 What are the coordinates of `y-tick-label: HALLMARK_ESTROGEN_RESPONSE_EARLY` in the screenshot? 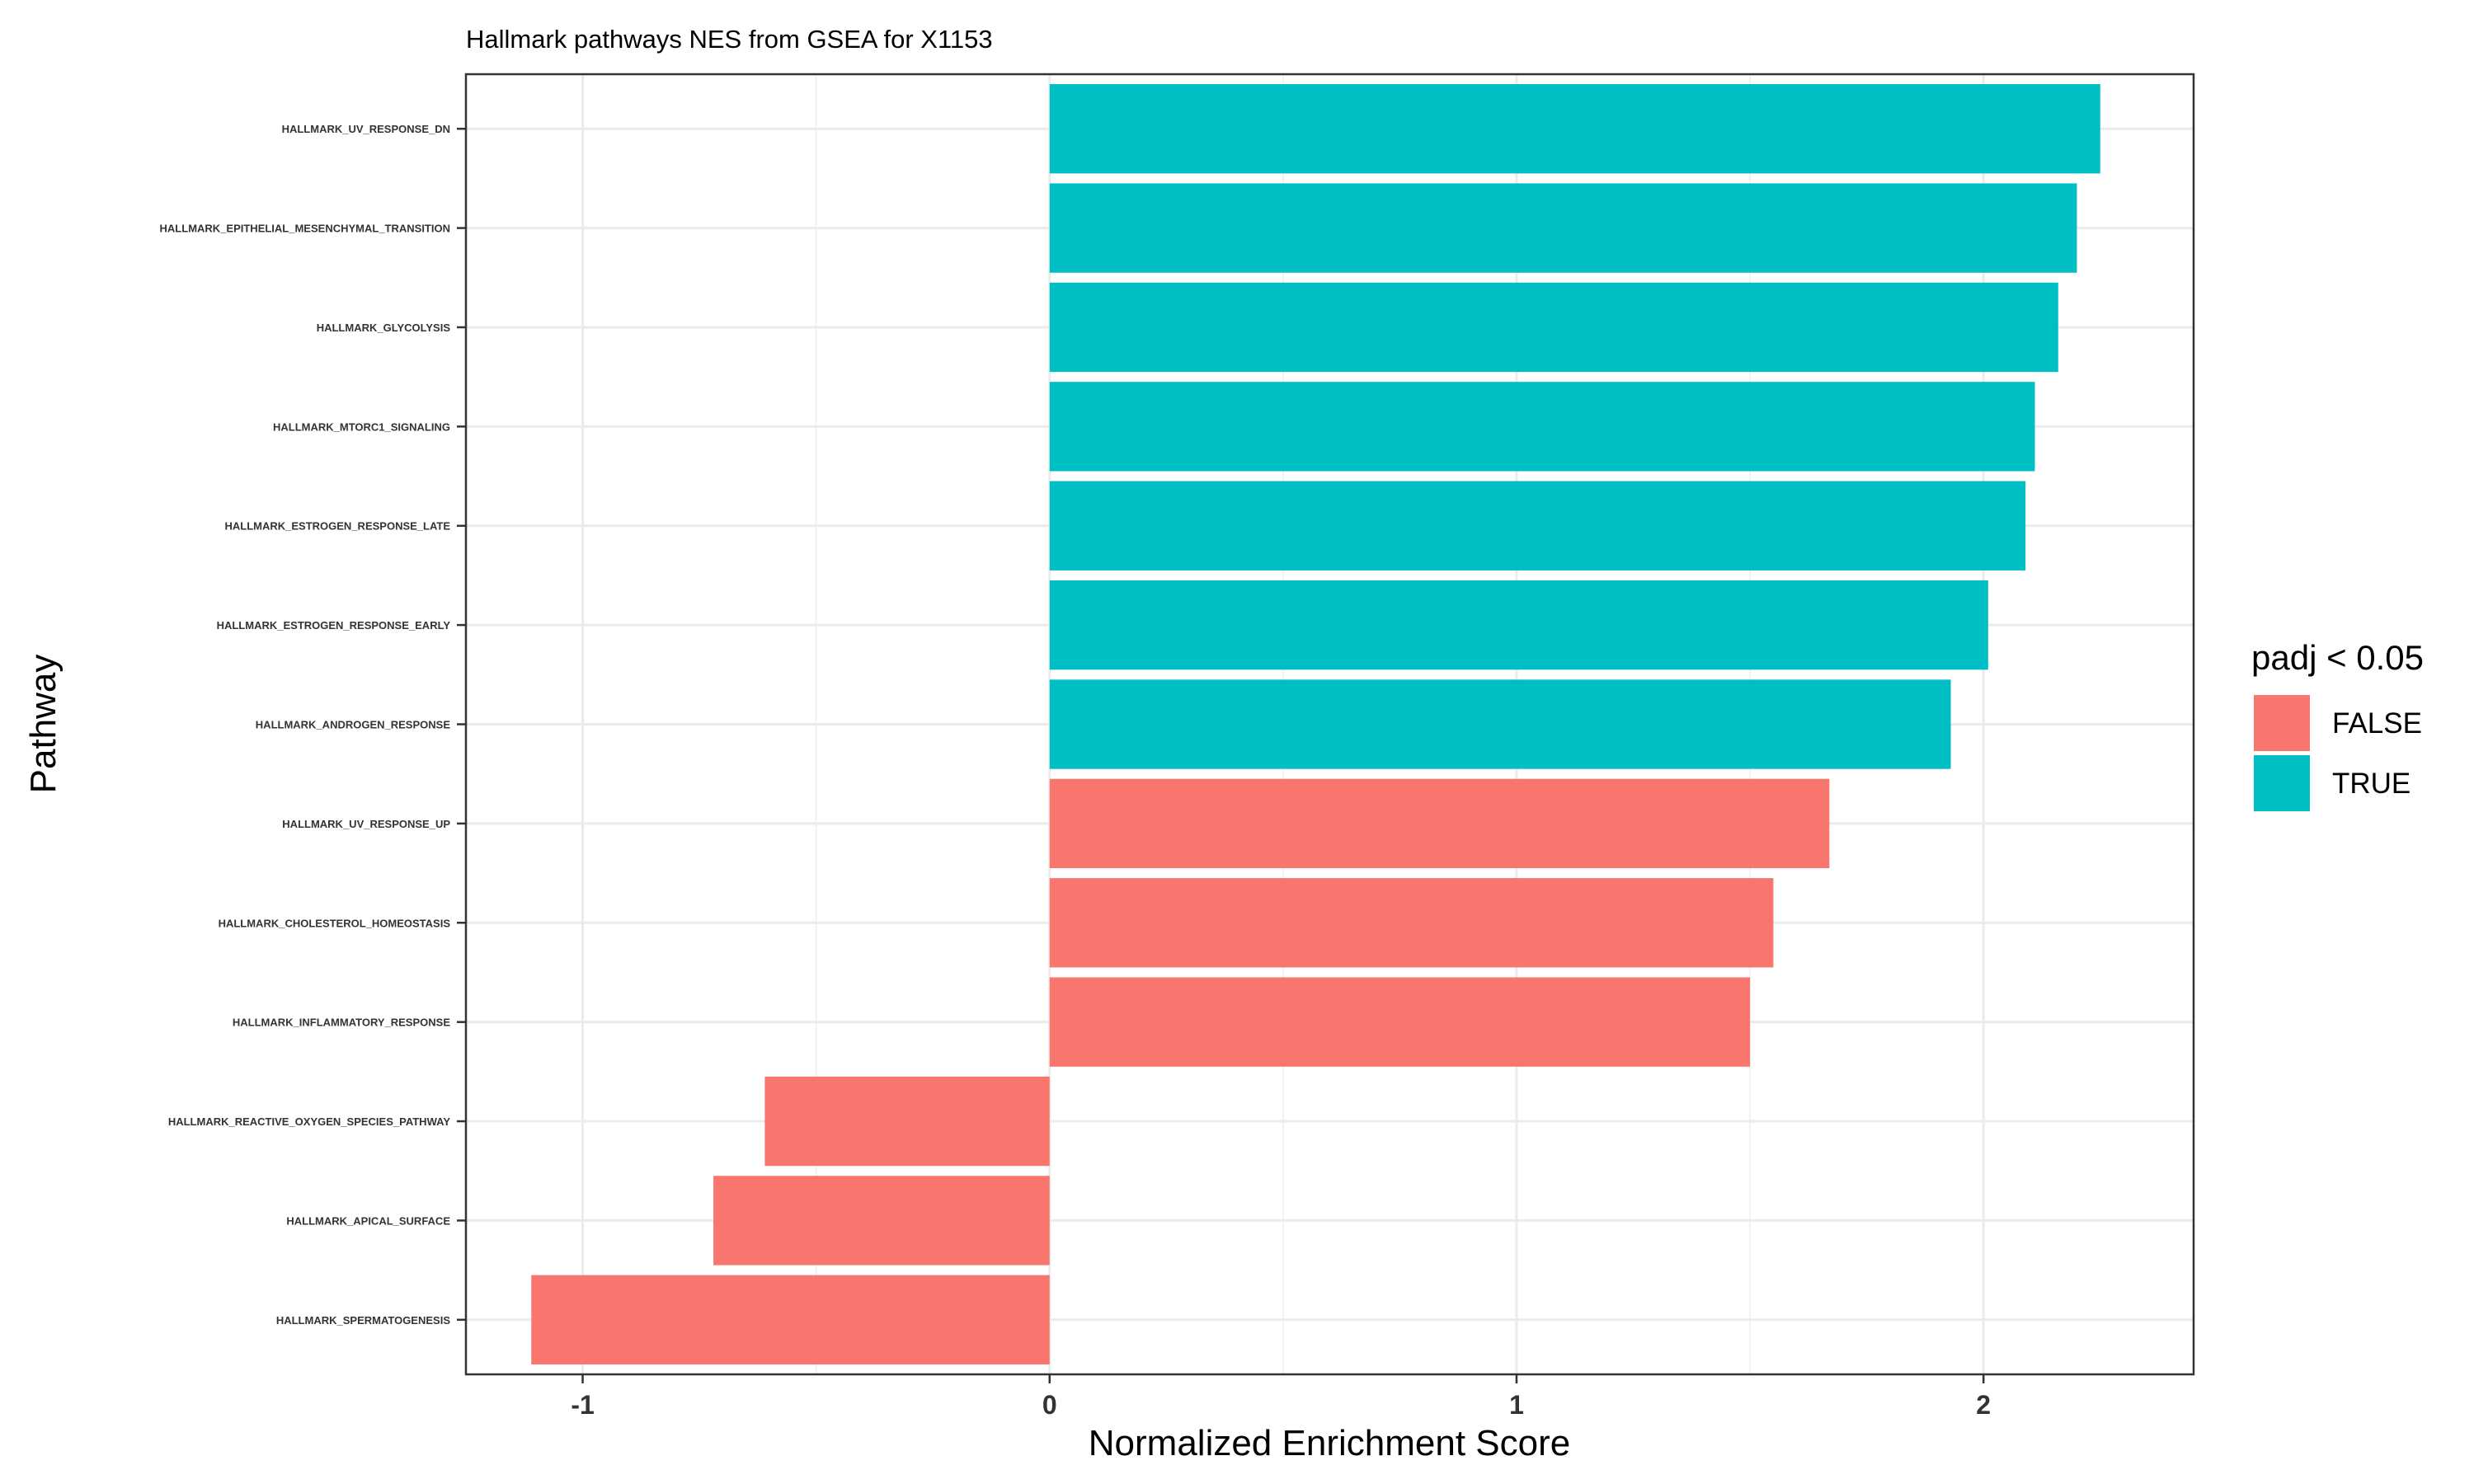 It's located at (334, 625).